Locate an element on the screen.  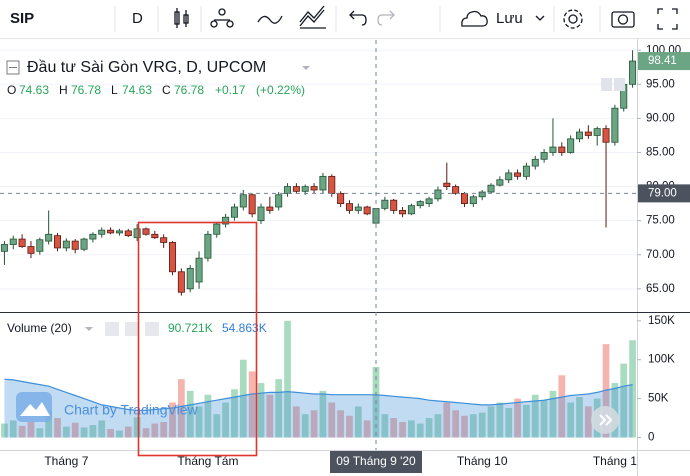
last-price-label: 98.41 is located at coordinates (662, 61).